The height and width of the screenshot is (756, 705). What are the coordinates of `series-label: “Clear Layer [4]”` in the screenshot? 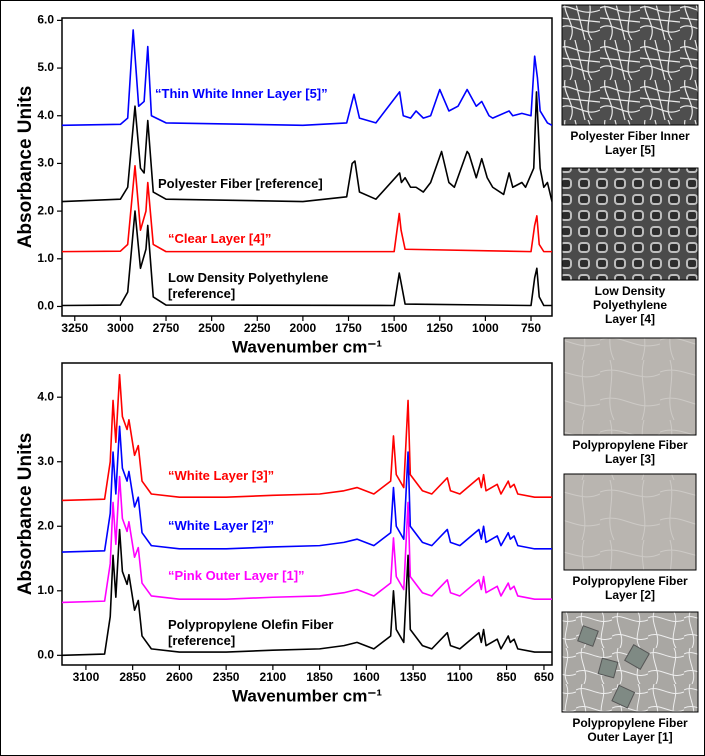 It's located at (220, 238).